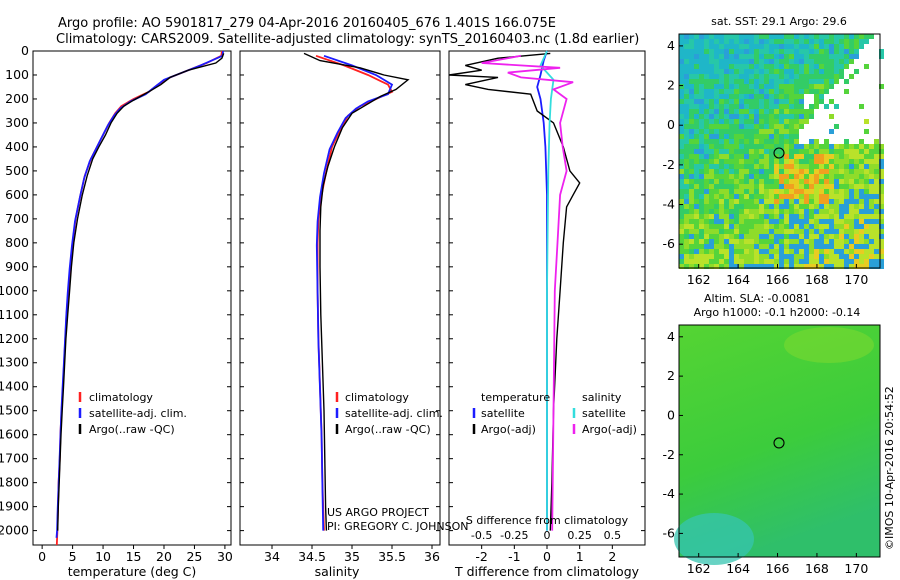 The height and width of the screenshot is (580, 900). Describe the element at coordinates (378, 512) in the screenshot. I see `project-annotation: US ARGO PROJECT` at that location.